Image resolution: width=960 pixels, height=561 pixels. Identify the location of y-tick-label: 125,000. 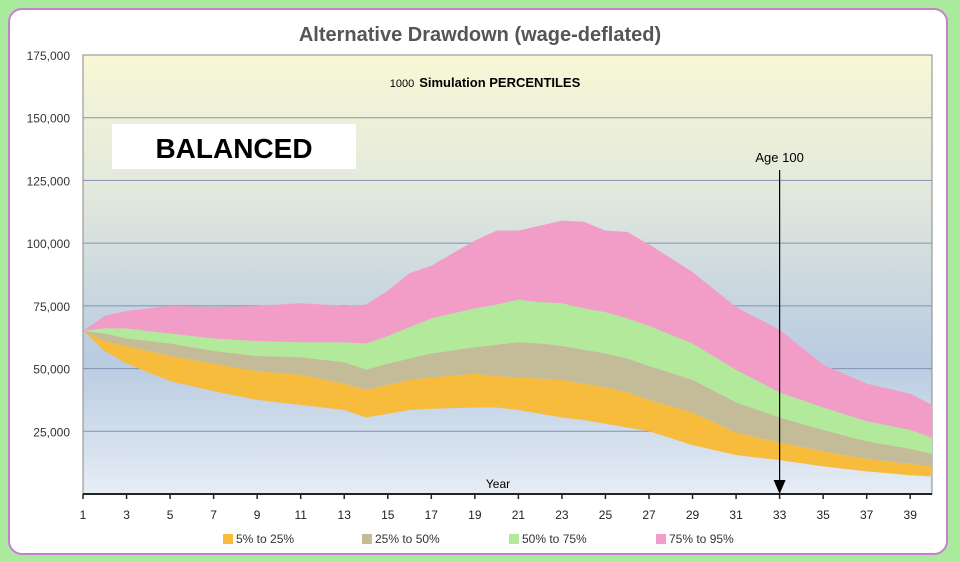
(49, 181).